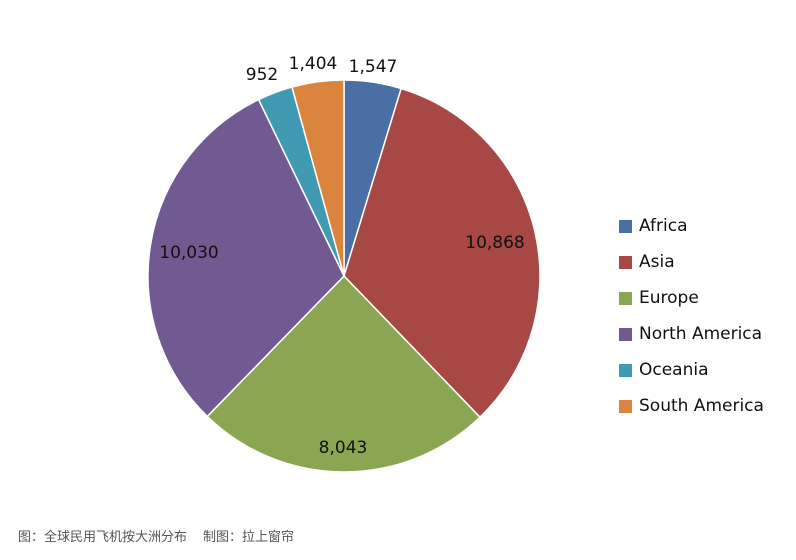 This screenshot has width=796, height=560. What do you see at coordinates (663, 225) in the screenshot?
I see `legend-label: Africa` at bounding box center [663, 225].